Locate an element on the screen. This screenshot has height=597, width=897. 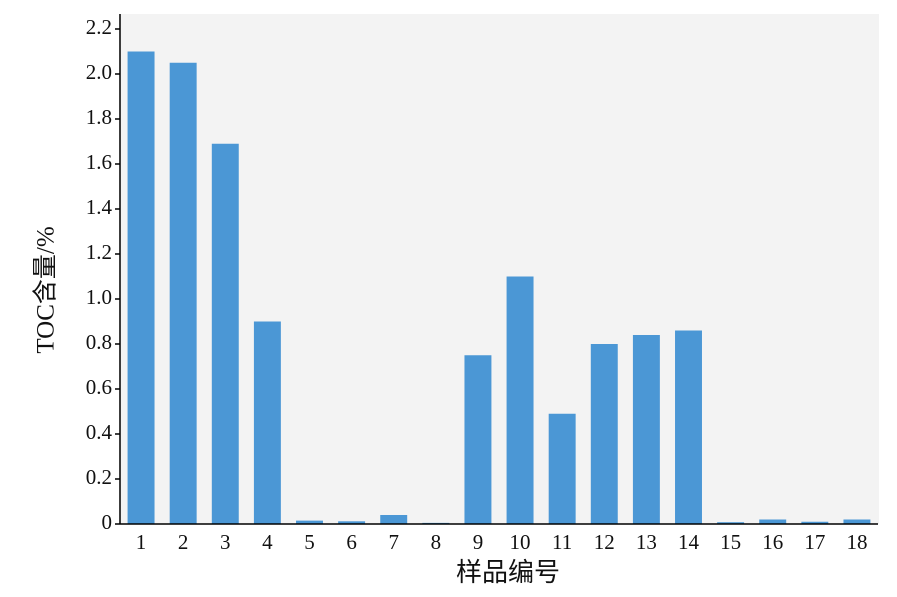
x-tick-label: 9 is located at coordinates (478, 542).